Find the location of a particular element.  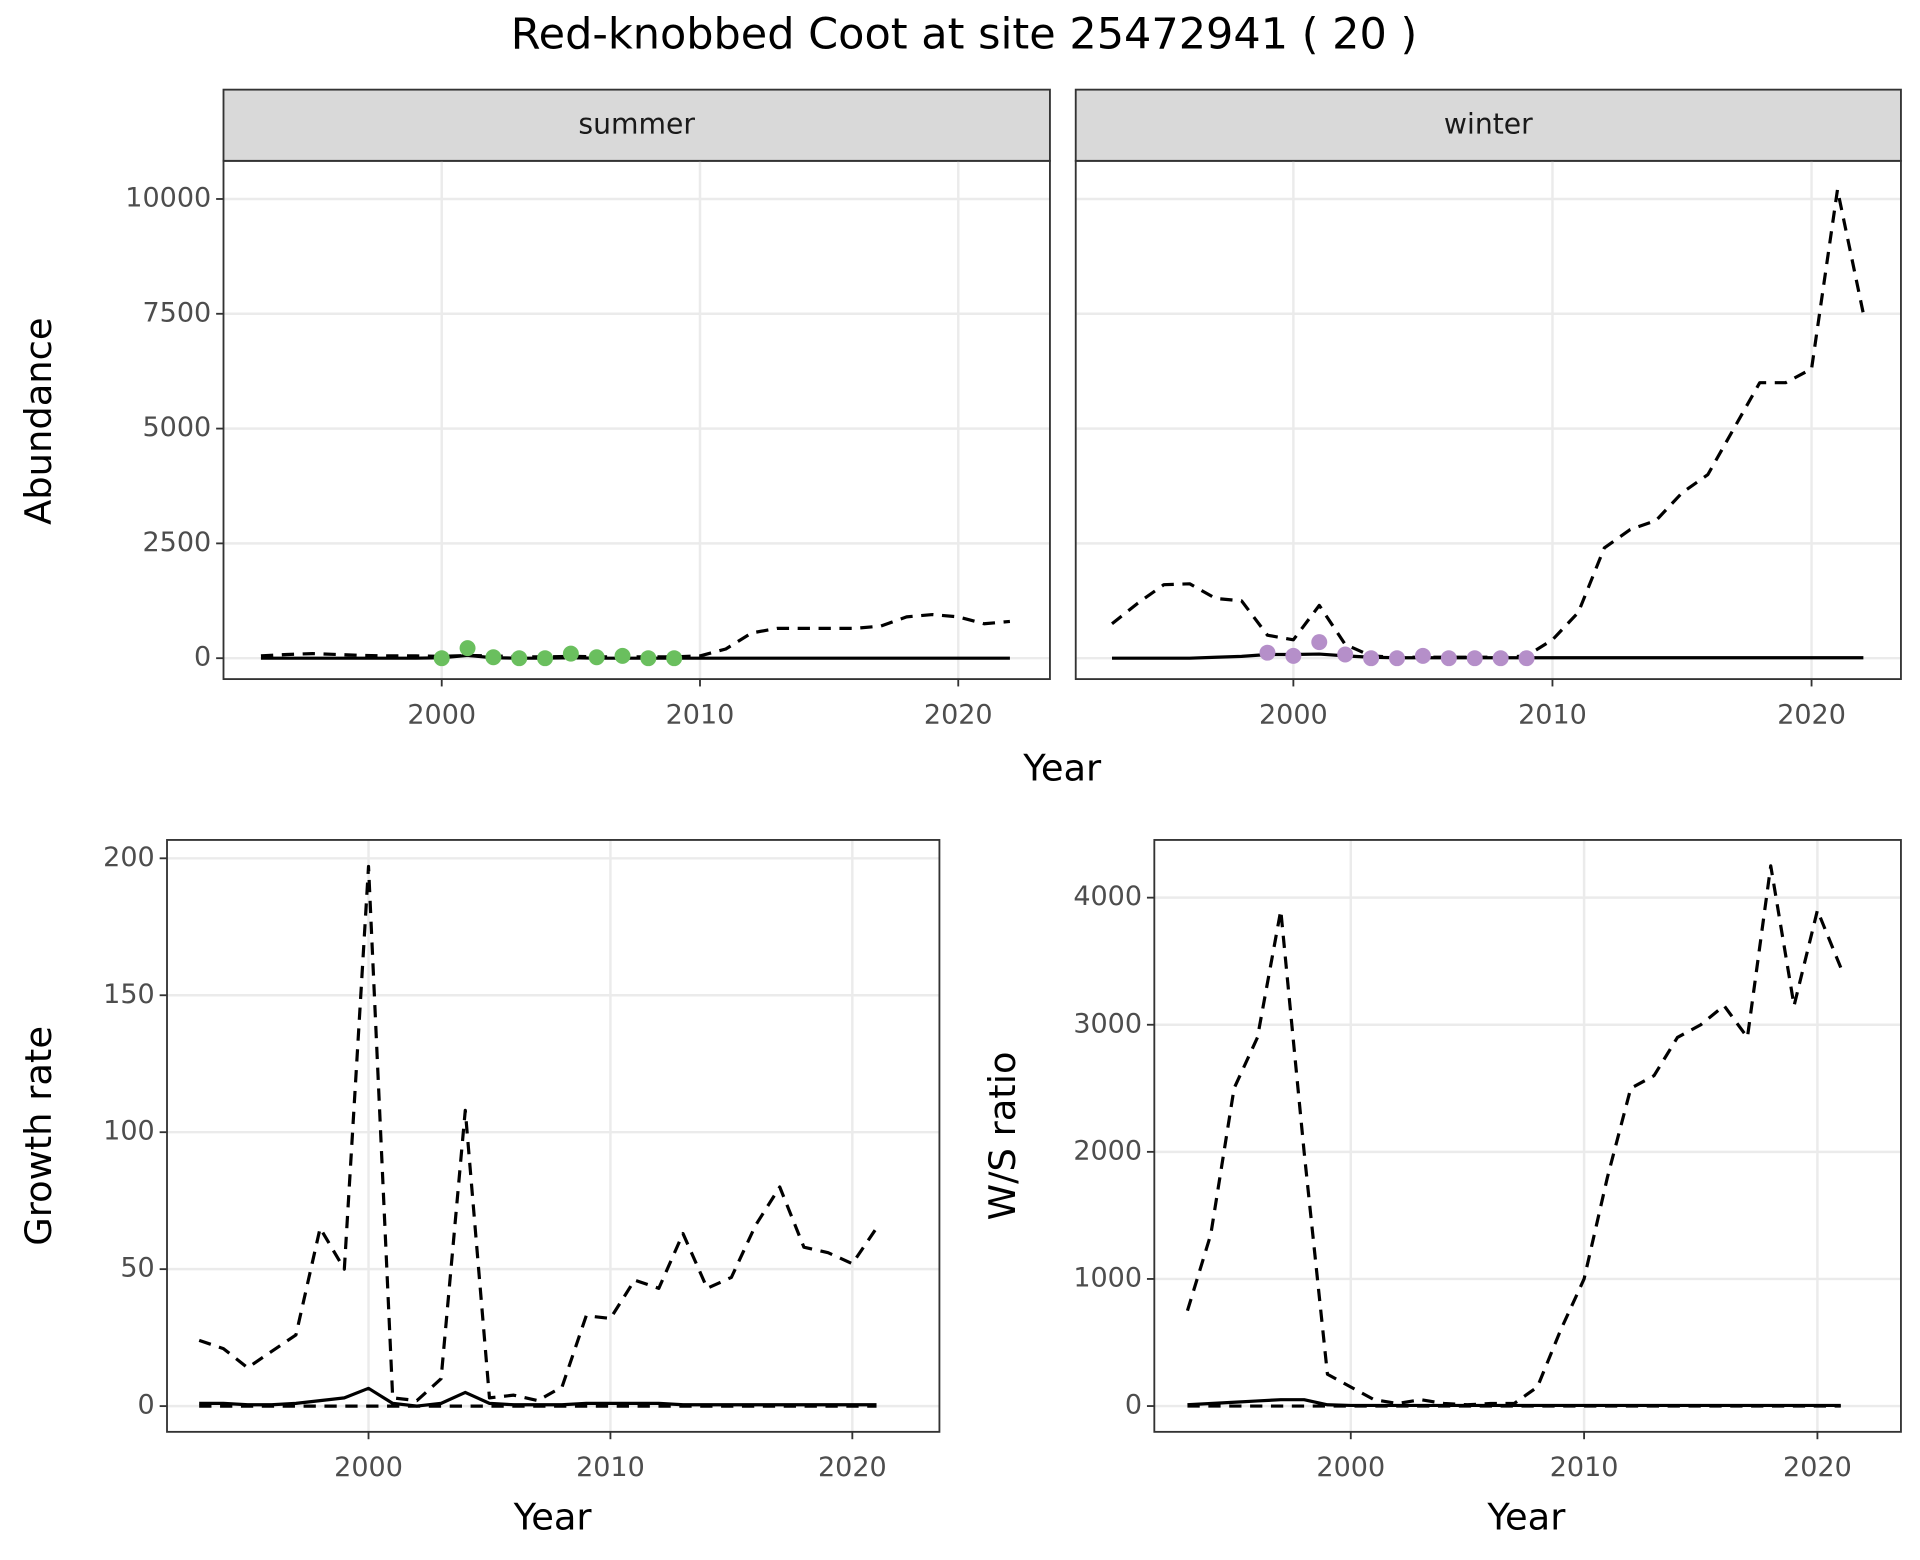

y-tick-label: 1000 is located at coordinates (1107, 1277).